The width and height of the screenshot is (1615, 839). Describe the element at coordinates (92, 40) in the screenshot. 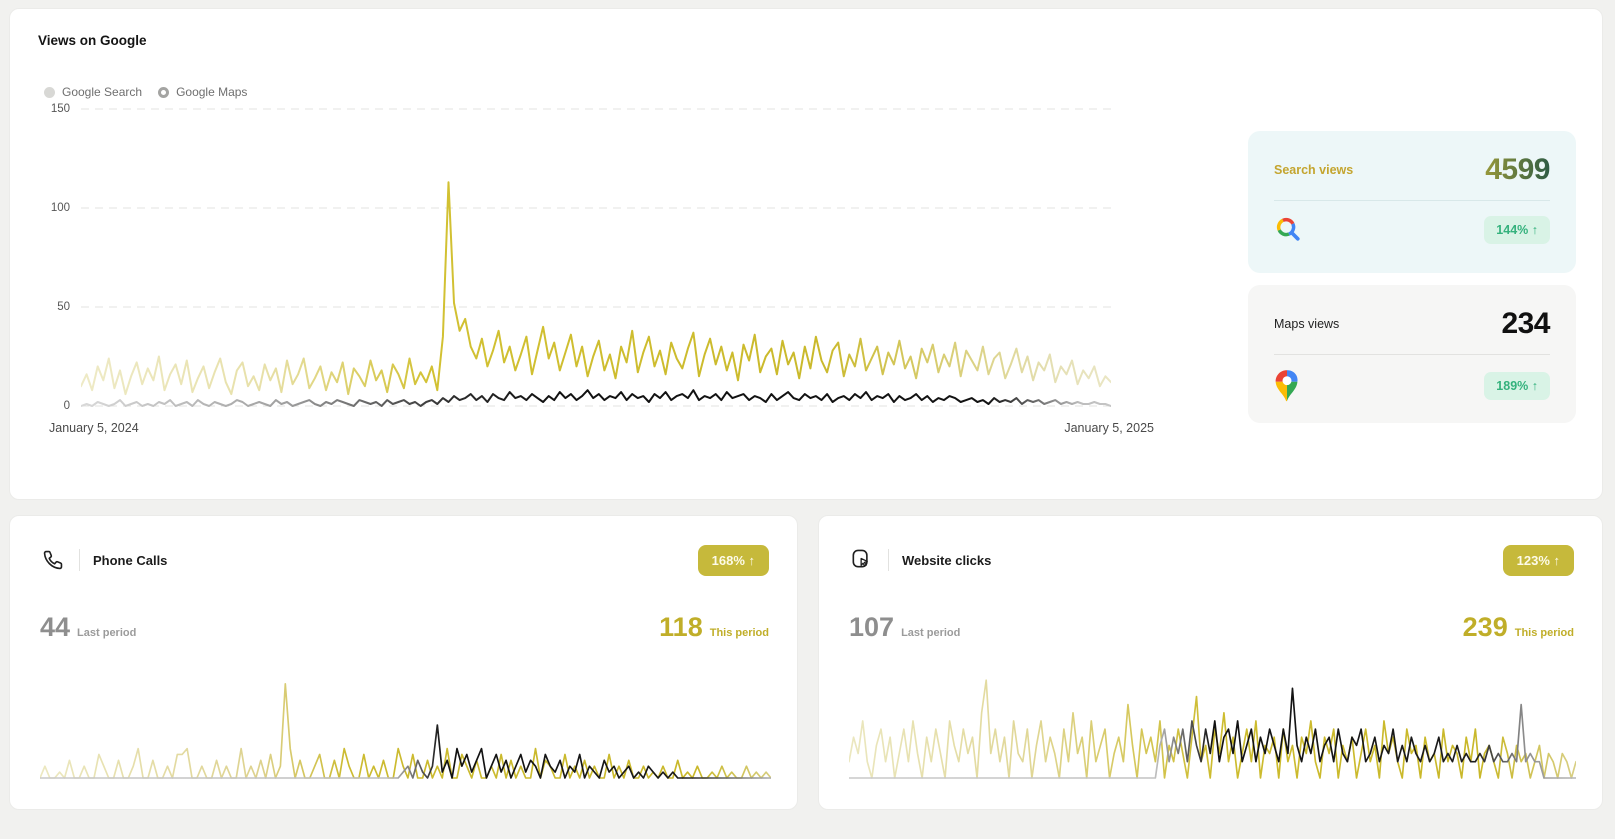

I see `views-card-title: Views on Google` at that location.